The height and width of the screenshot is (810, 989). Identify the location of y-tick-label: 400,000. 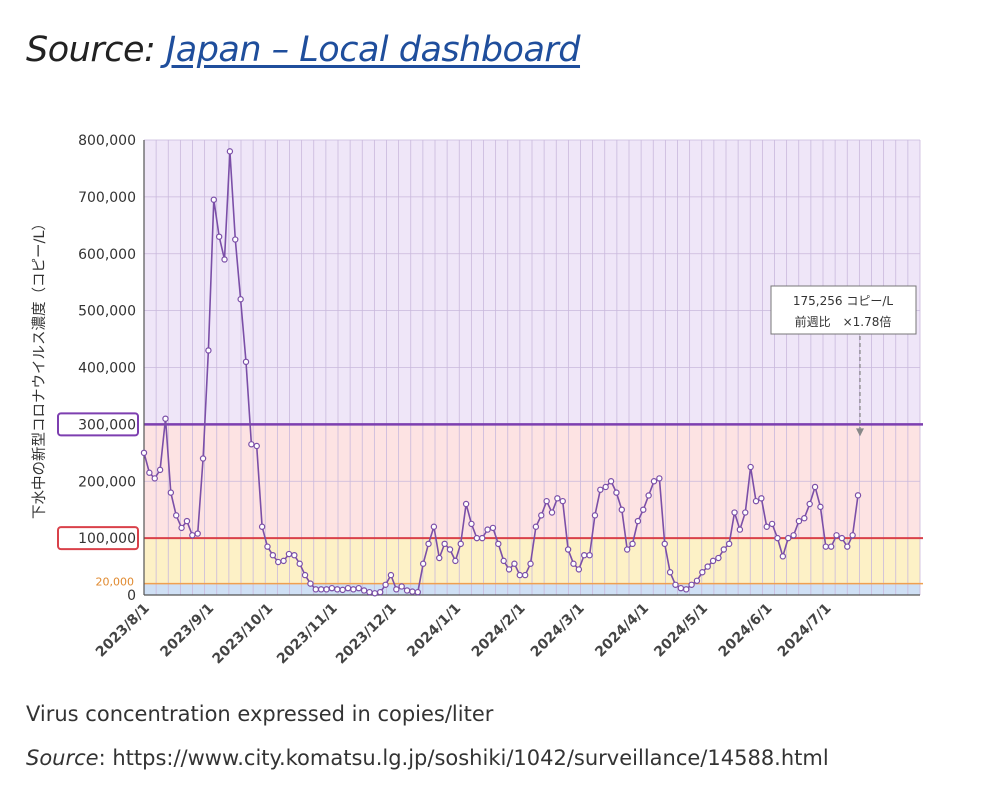
(107, 369).